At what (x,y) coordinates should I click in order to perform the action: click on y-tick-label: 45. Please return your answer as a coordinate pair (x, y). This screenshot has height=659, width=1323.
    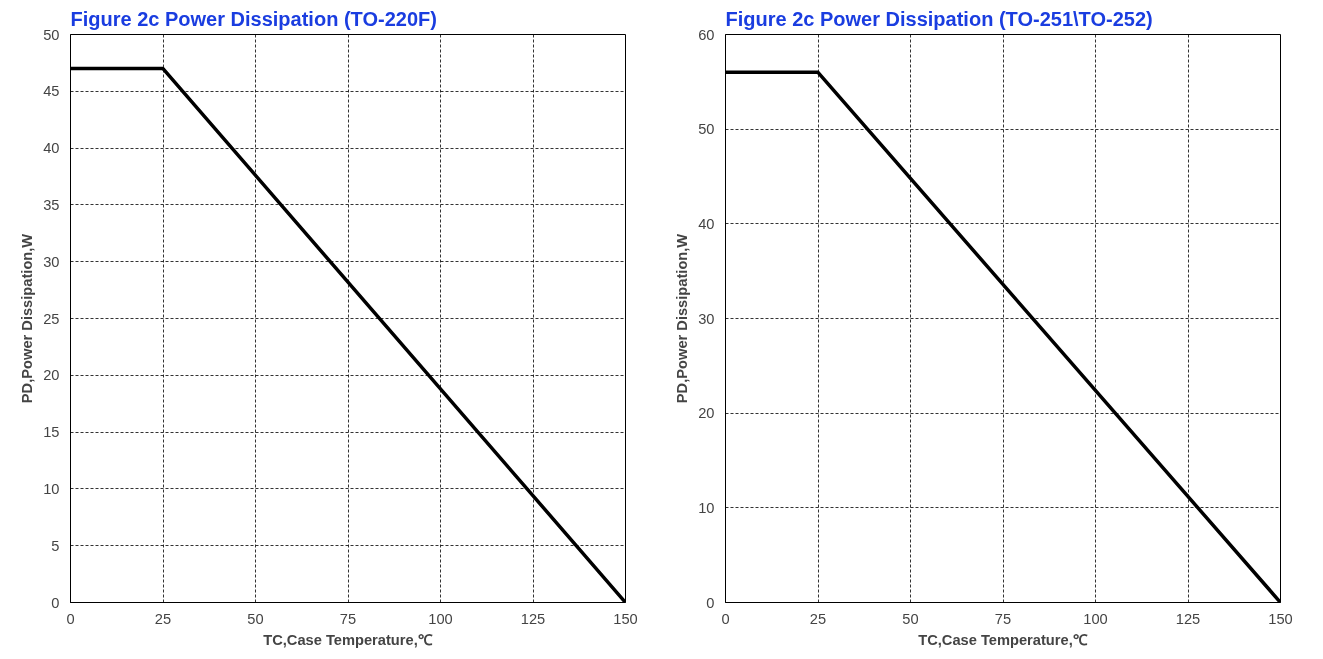
    Looking at the image, I should click on (51, 91).